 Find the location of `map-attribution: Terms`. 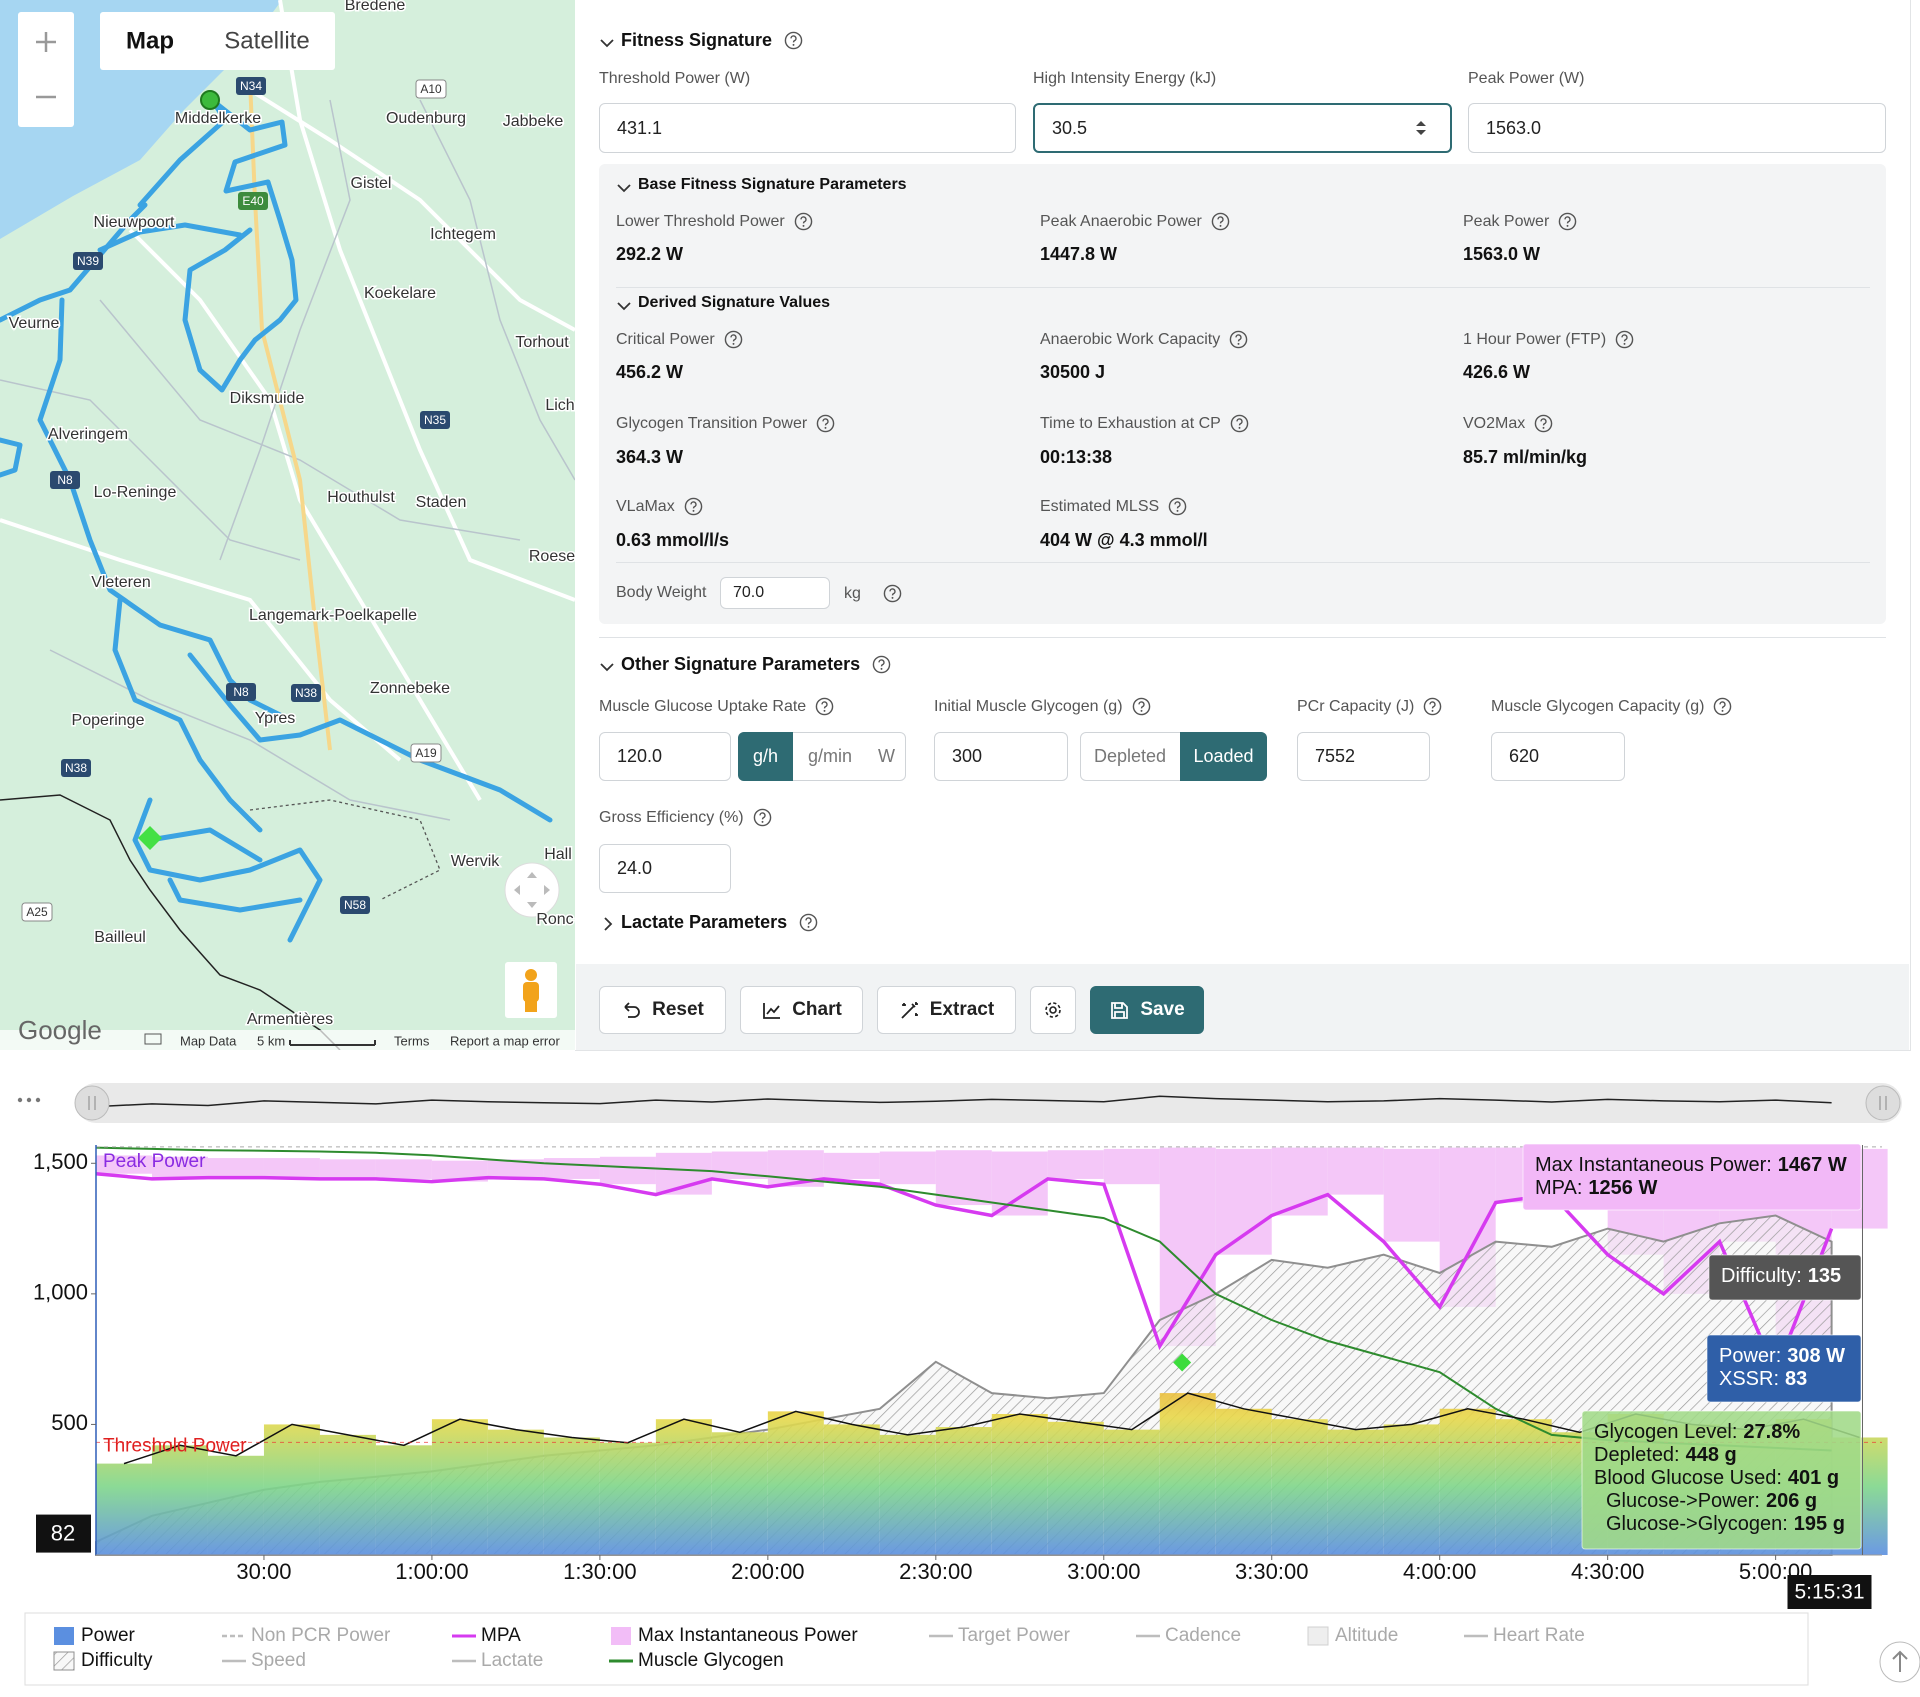

map-attribution: Terms is located at coordinates (412, 1040).